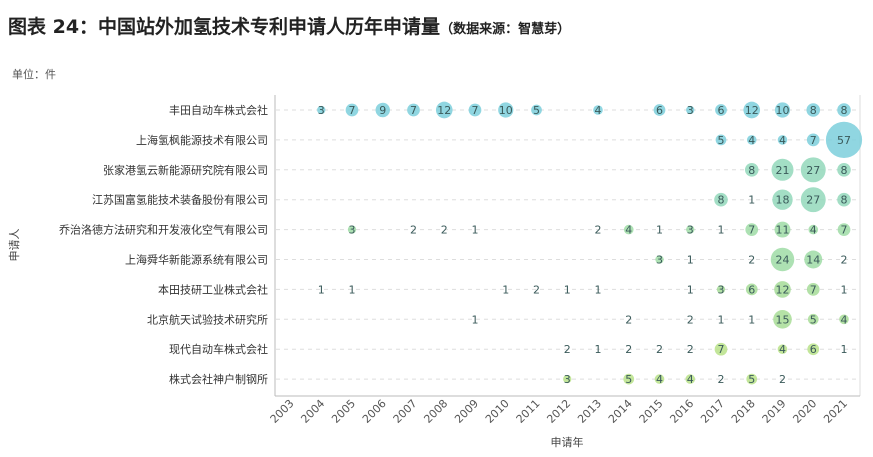  I want to click on x-tick-label: 2018, so click(743, 411).